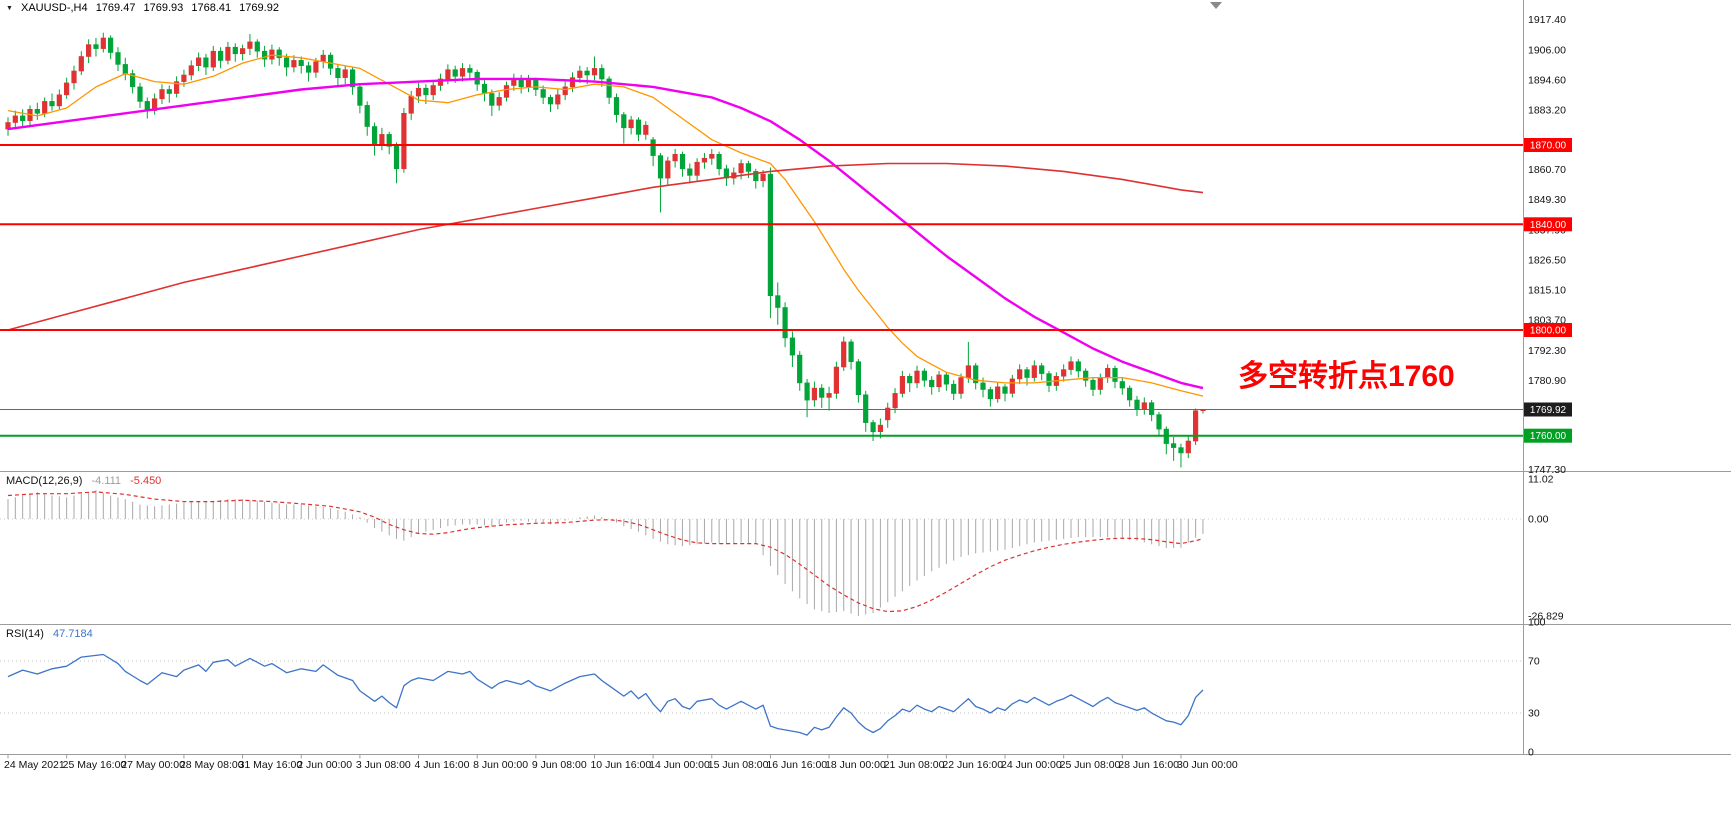 The image size is (1731, 839). I want to click on time-axis-label: 9 Jun 08:00, so click(559, 765).